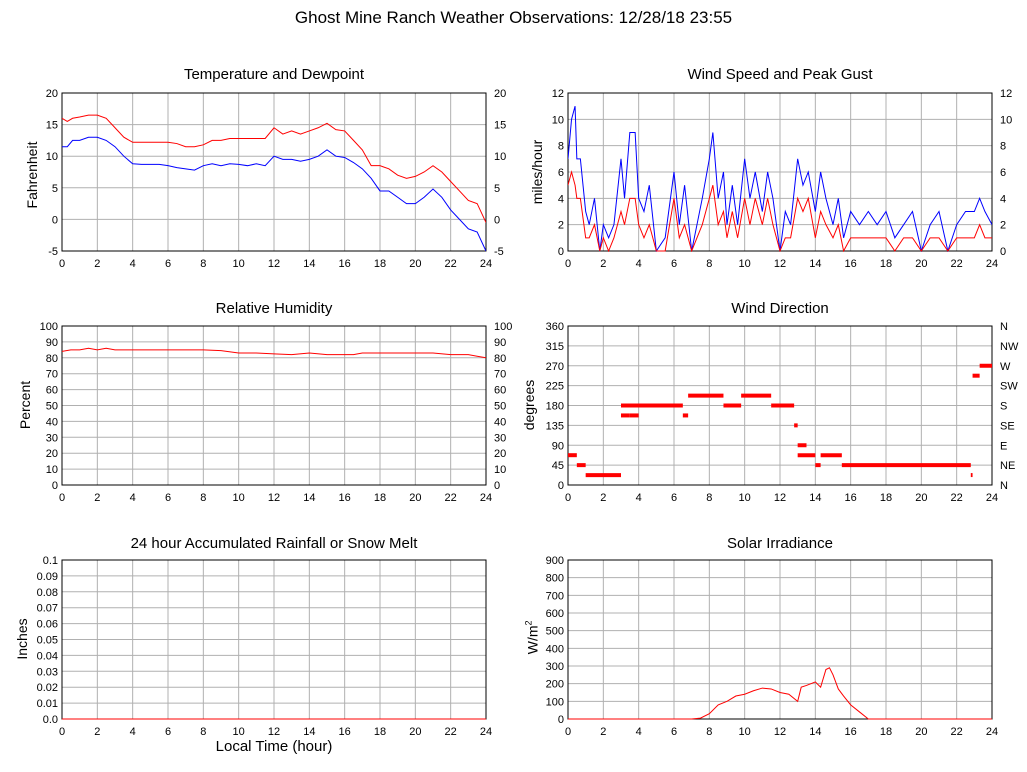 The width and height of the screenshot is (1027, 772). Describe the element at coordinates (921, 732) in the screenshot. I see `solar-x-tick-label: 20` at that location.